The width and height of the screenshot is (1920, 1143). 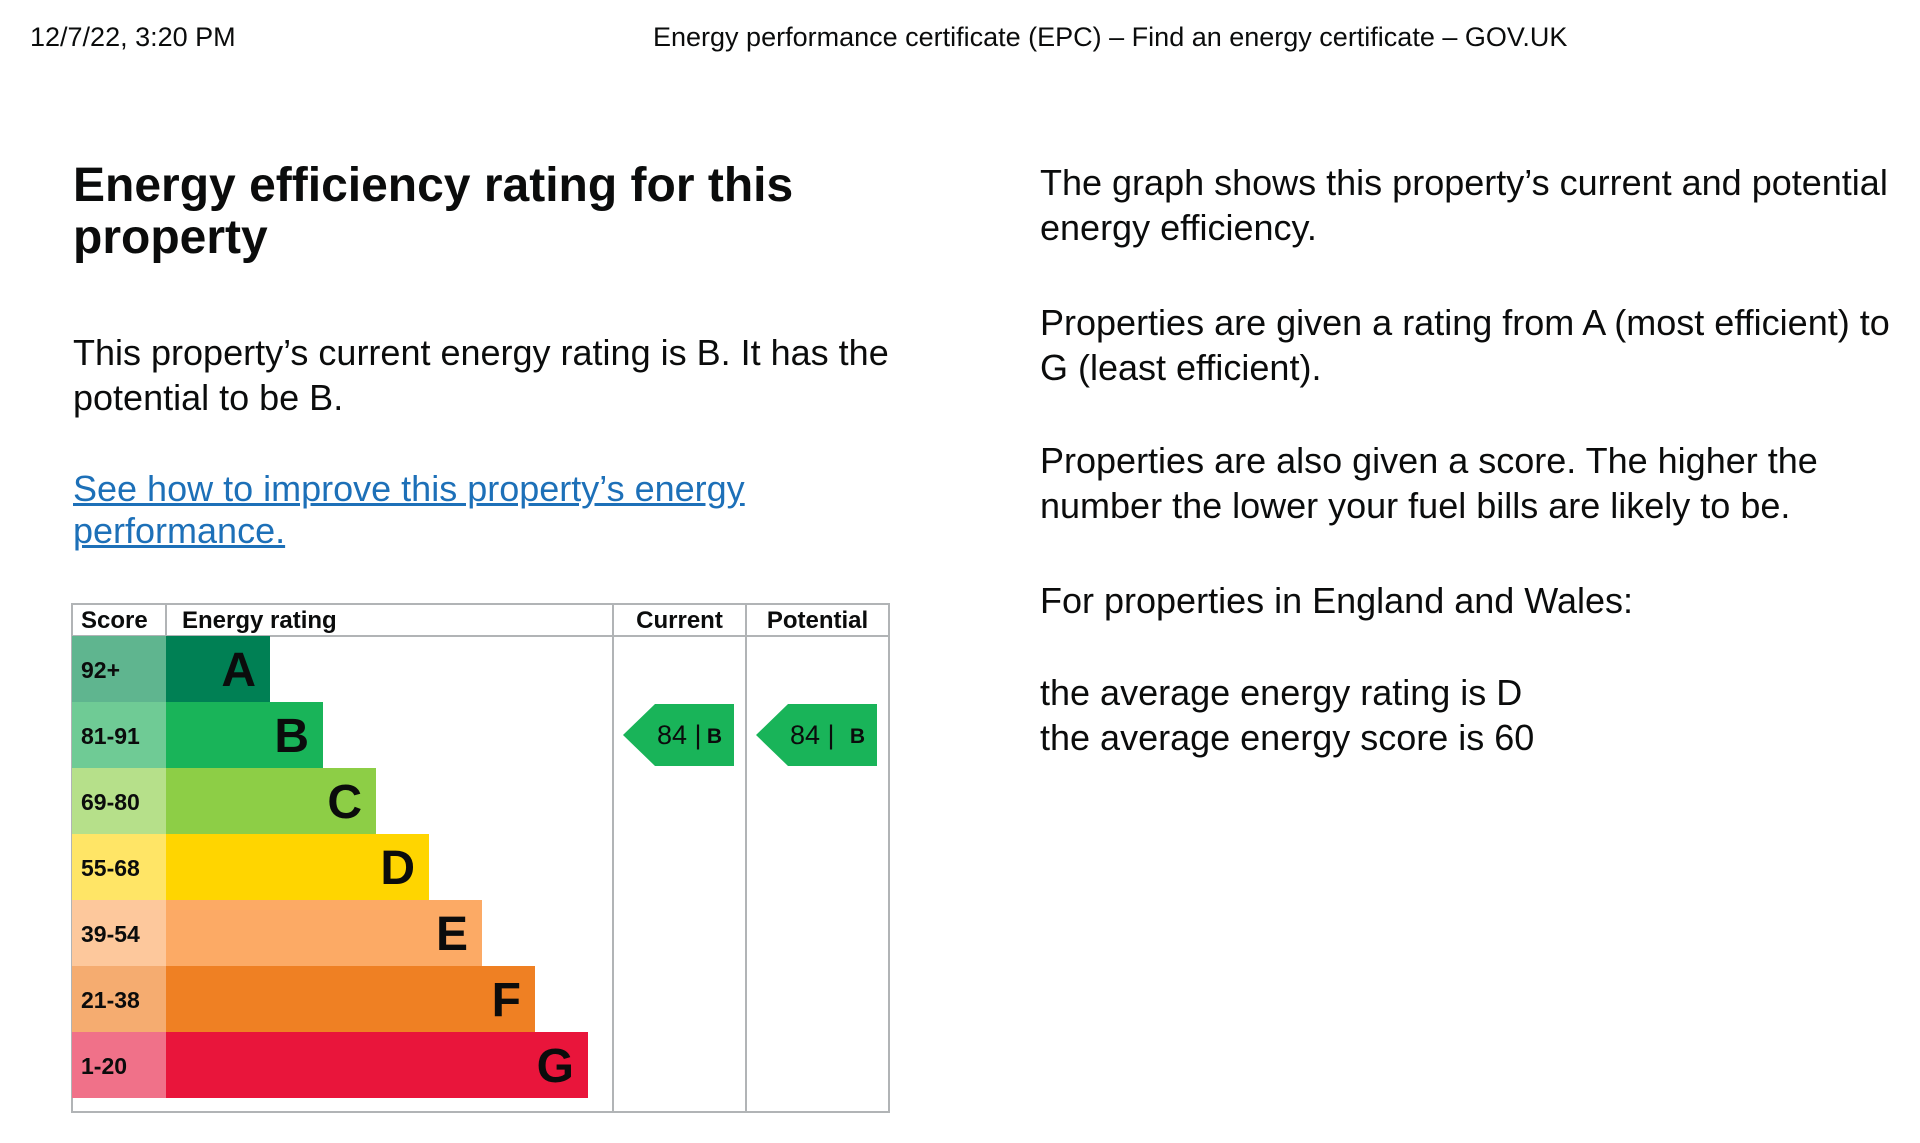 What do you see at coordinates (817, 620) in the screenshot?
I see `header-potential: Potential` at bounding box center [817, 620].